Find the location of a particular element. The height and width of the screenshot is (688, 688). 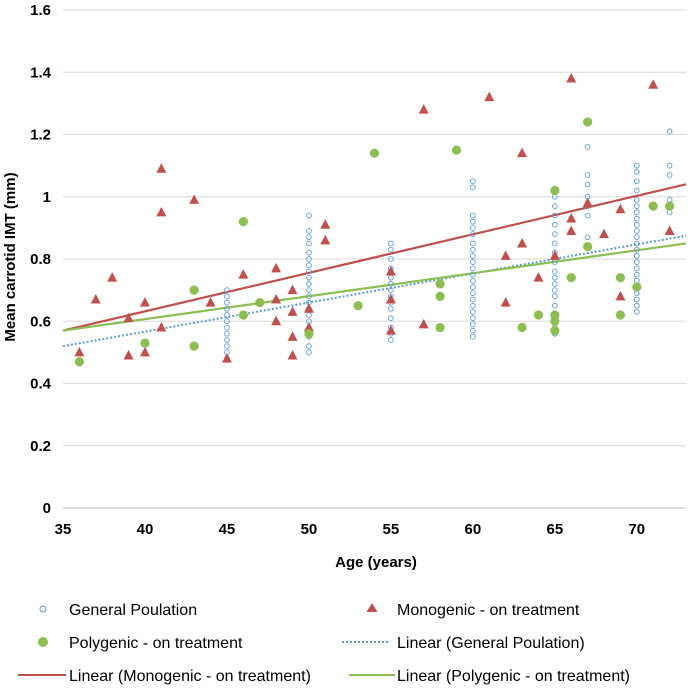

legend-label-general: General Poulation is located at coordinates (133, 610).